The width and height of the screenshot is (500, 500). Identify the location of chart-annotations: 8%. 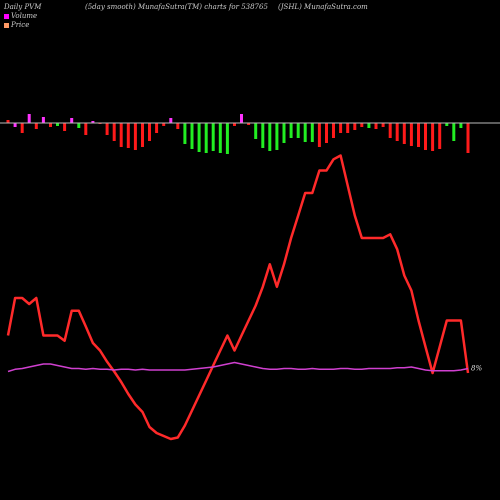
(476, 369).